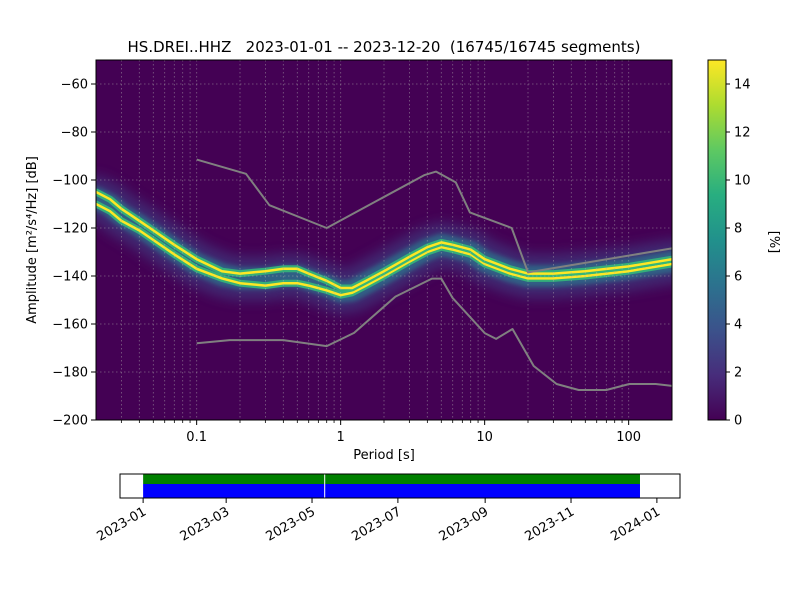  I want to click on x-tick-label: 10, so click(484, 437).